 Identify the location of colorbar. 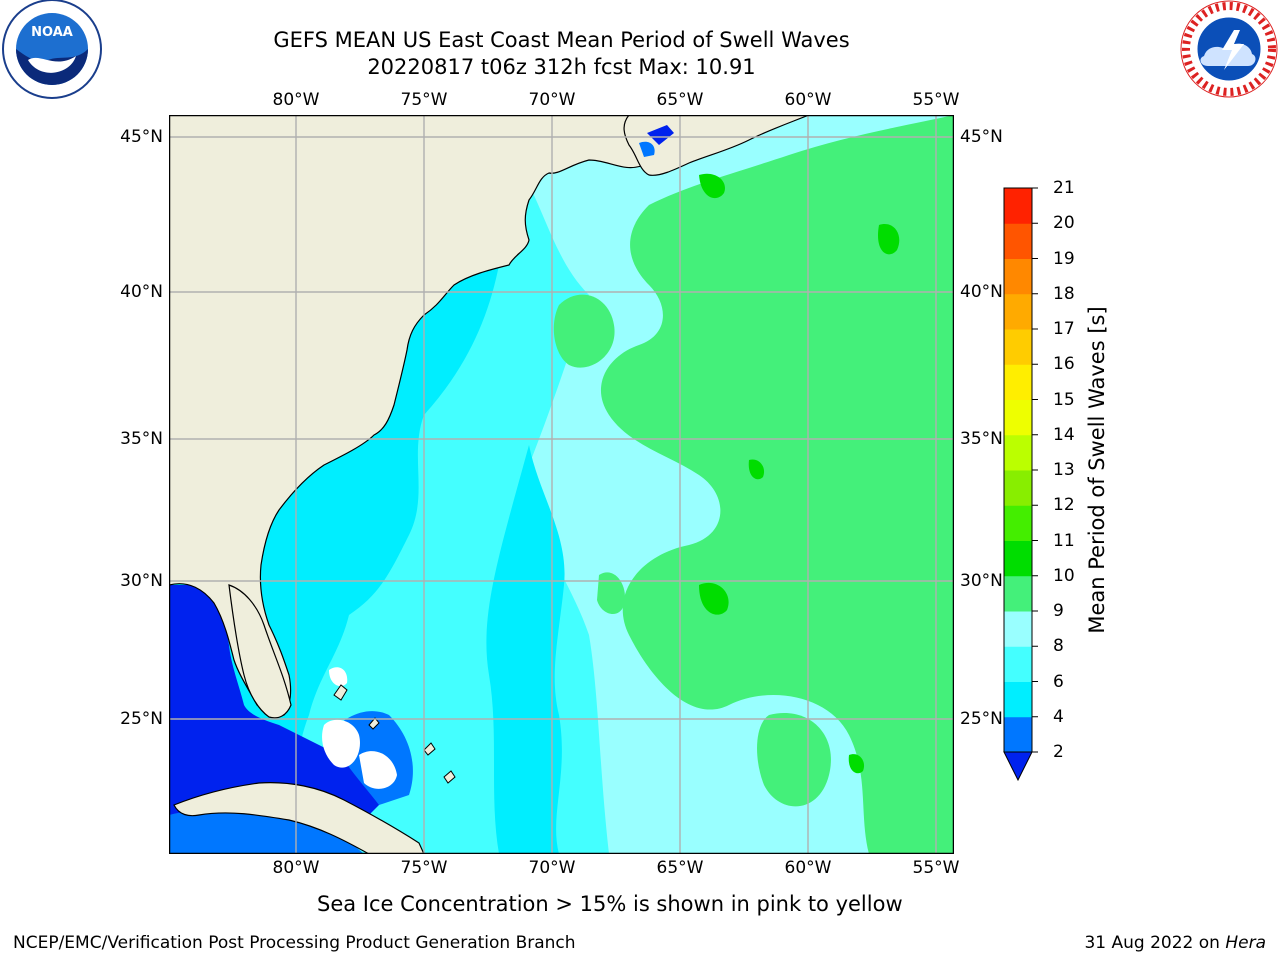
(1020, 484).